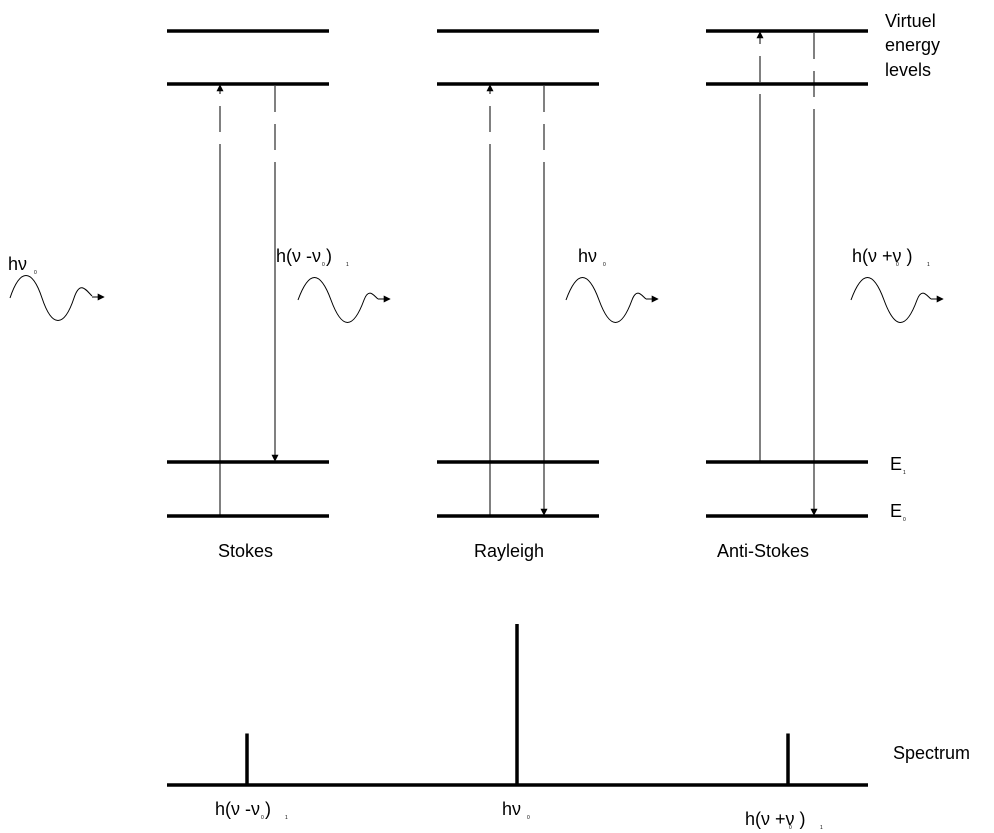  I want to click on stokes-levels, so click(248, 273).